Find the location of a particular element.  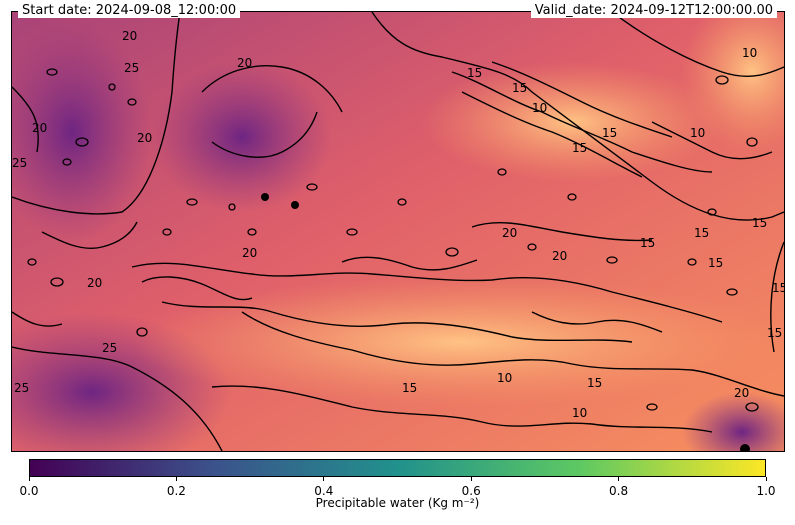

colorbar is located at coordinates (397, 468).